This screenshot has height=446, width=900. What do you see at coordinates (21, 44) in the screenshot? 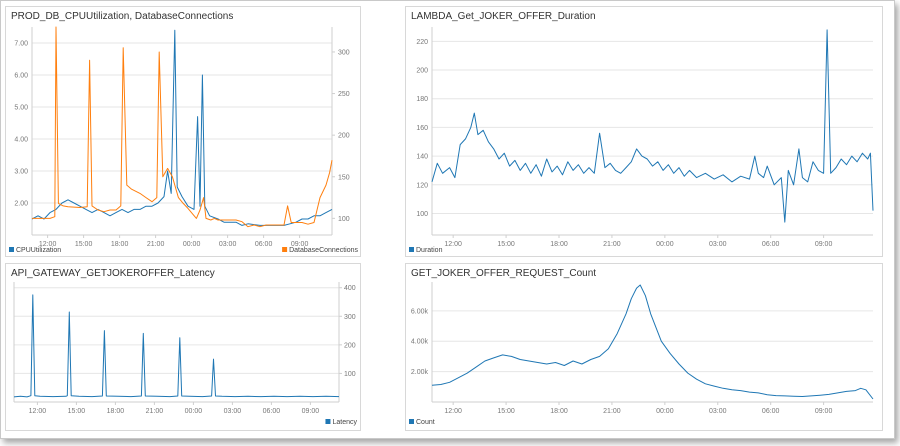
I see `y-tick-label: 7.00` at bounding box center [21, 44].